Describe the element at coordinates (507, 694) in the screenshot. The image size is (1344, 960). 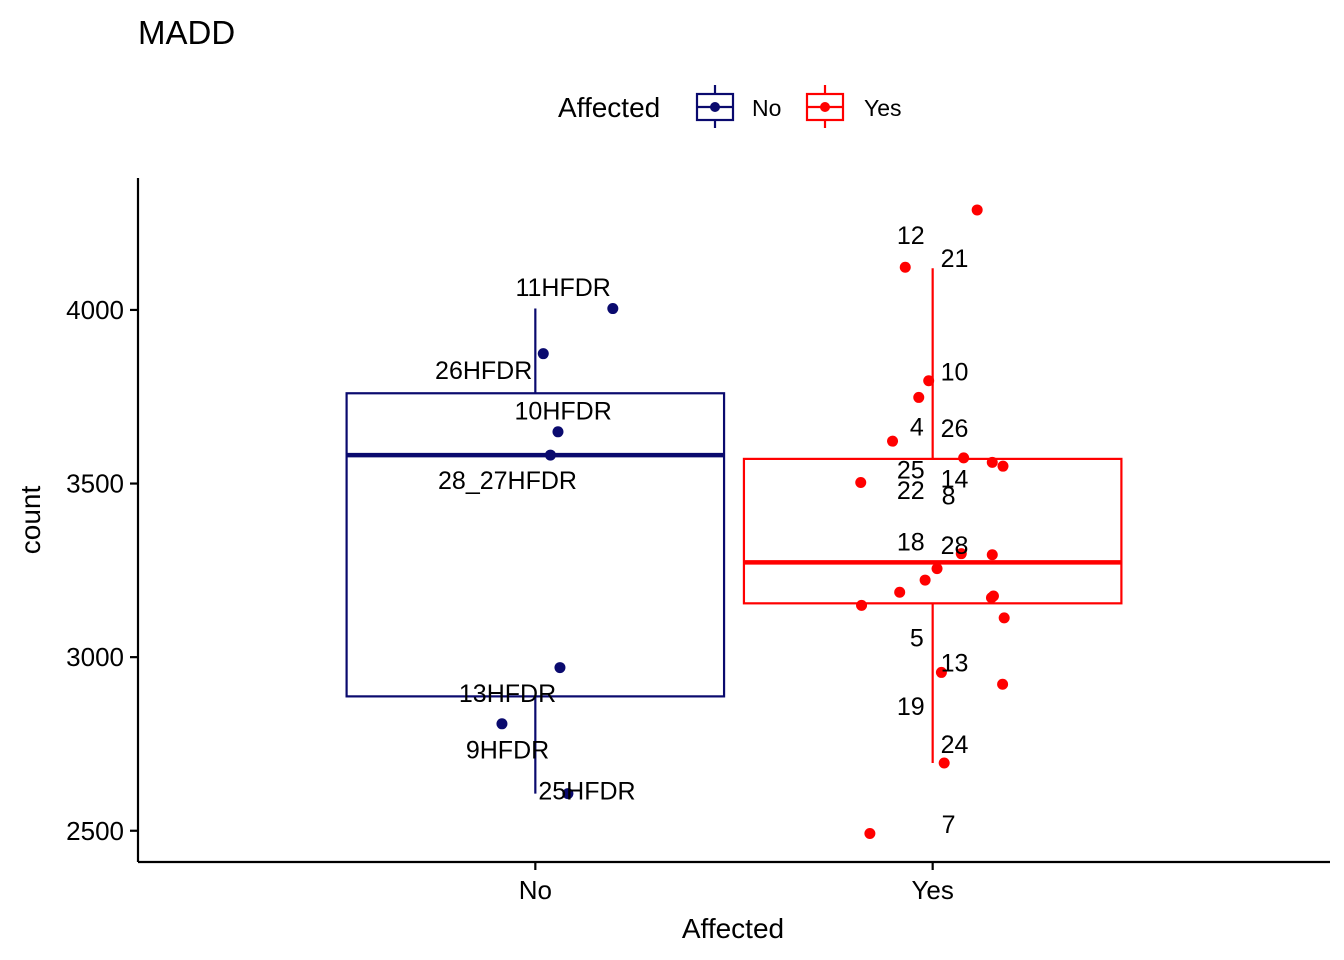
I see `point-label-no-5: 13HFDR` at that location.